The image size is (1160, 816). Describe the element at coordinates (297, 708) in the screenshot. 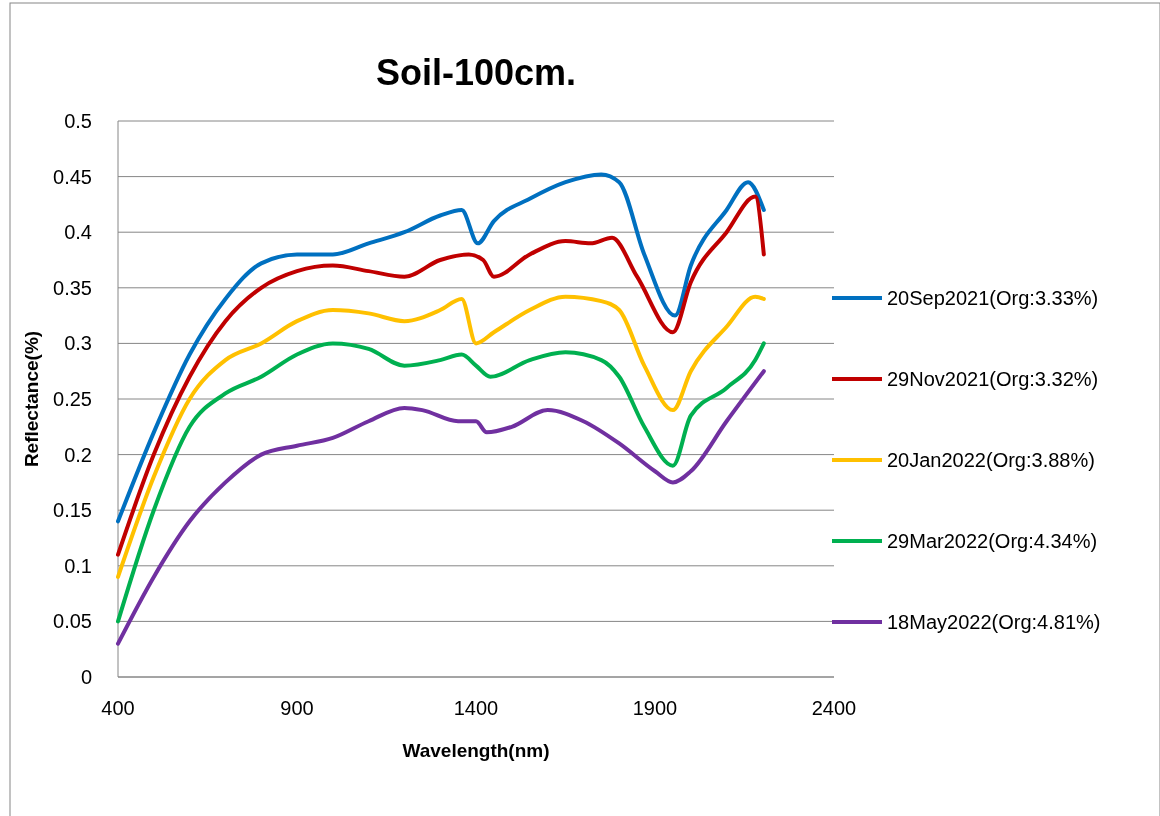

I see `x-tick-label: 900` at that location.